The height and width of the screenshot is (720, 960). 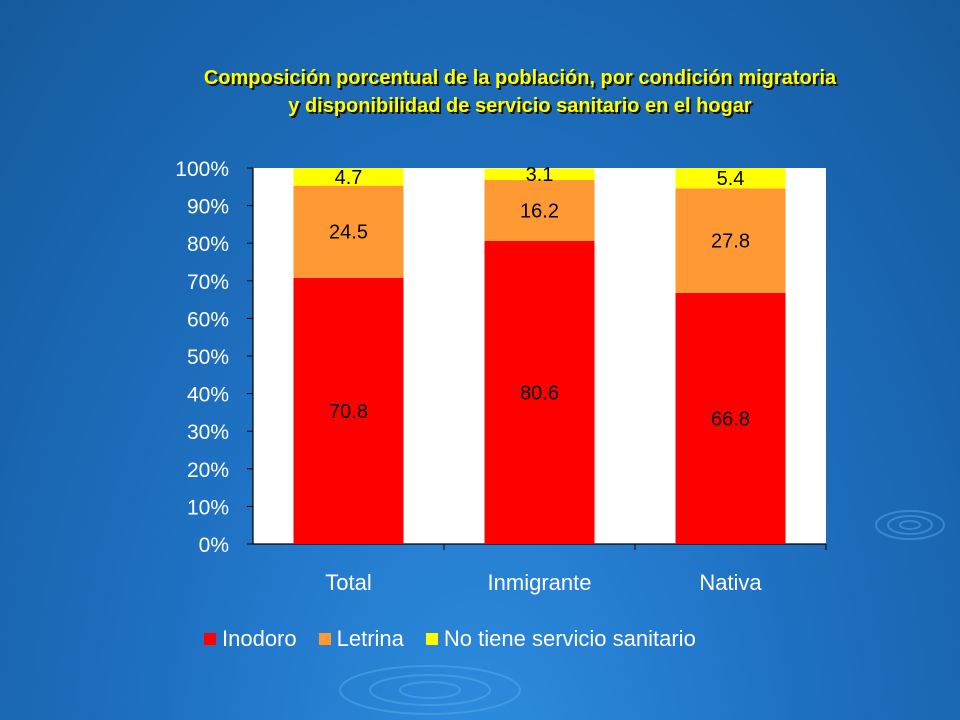 I want to click on legend-label-letrina: Letrina, so click(x=370, y=638).